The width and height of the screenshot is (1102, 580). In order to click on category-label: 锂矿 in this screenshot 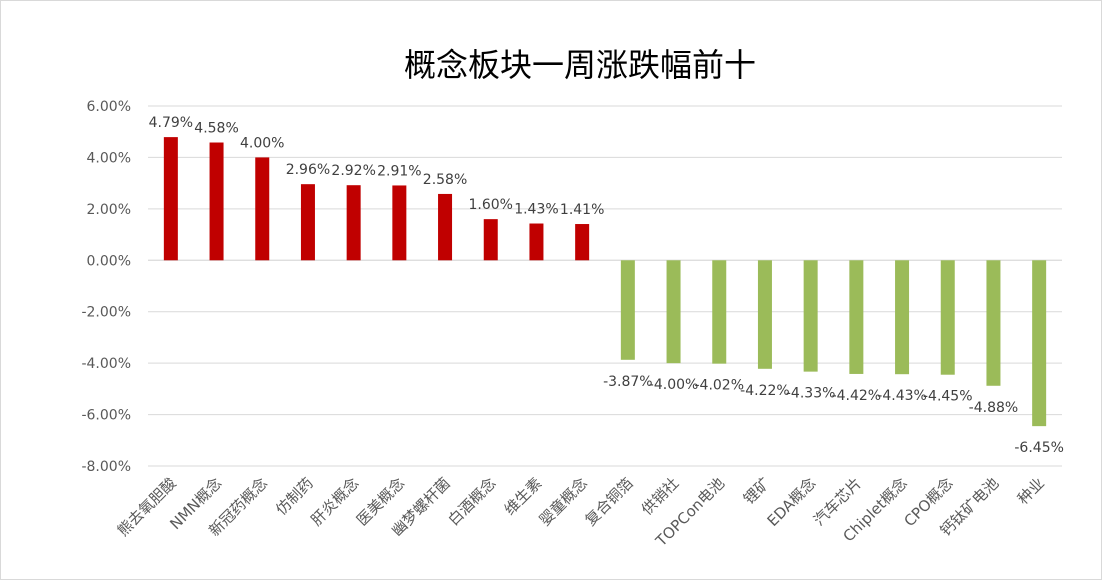, I will do `click(757, 491)`.